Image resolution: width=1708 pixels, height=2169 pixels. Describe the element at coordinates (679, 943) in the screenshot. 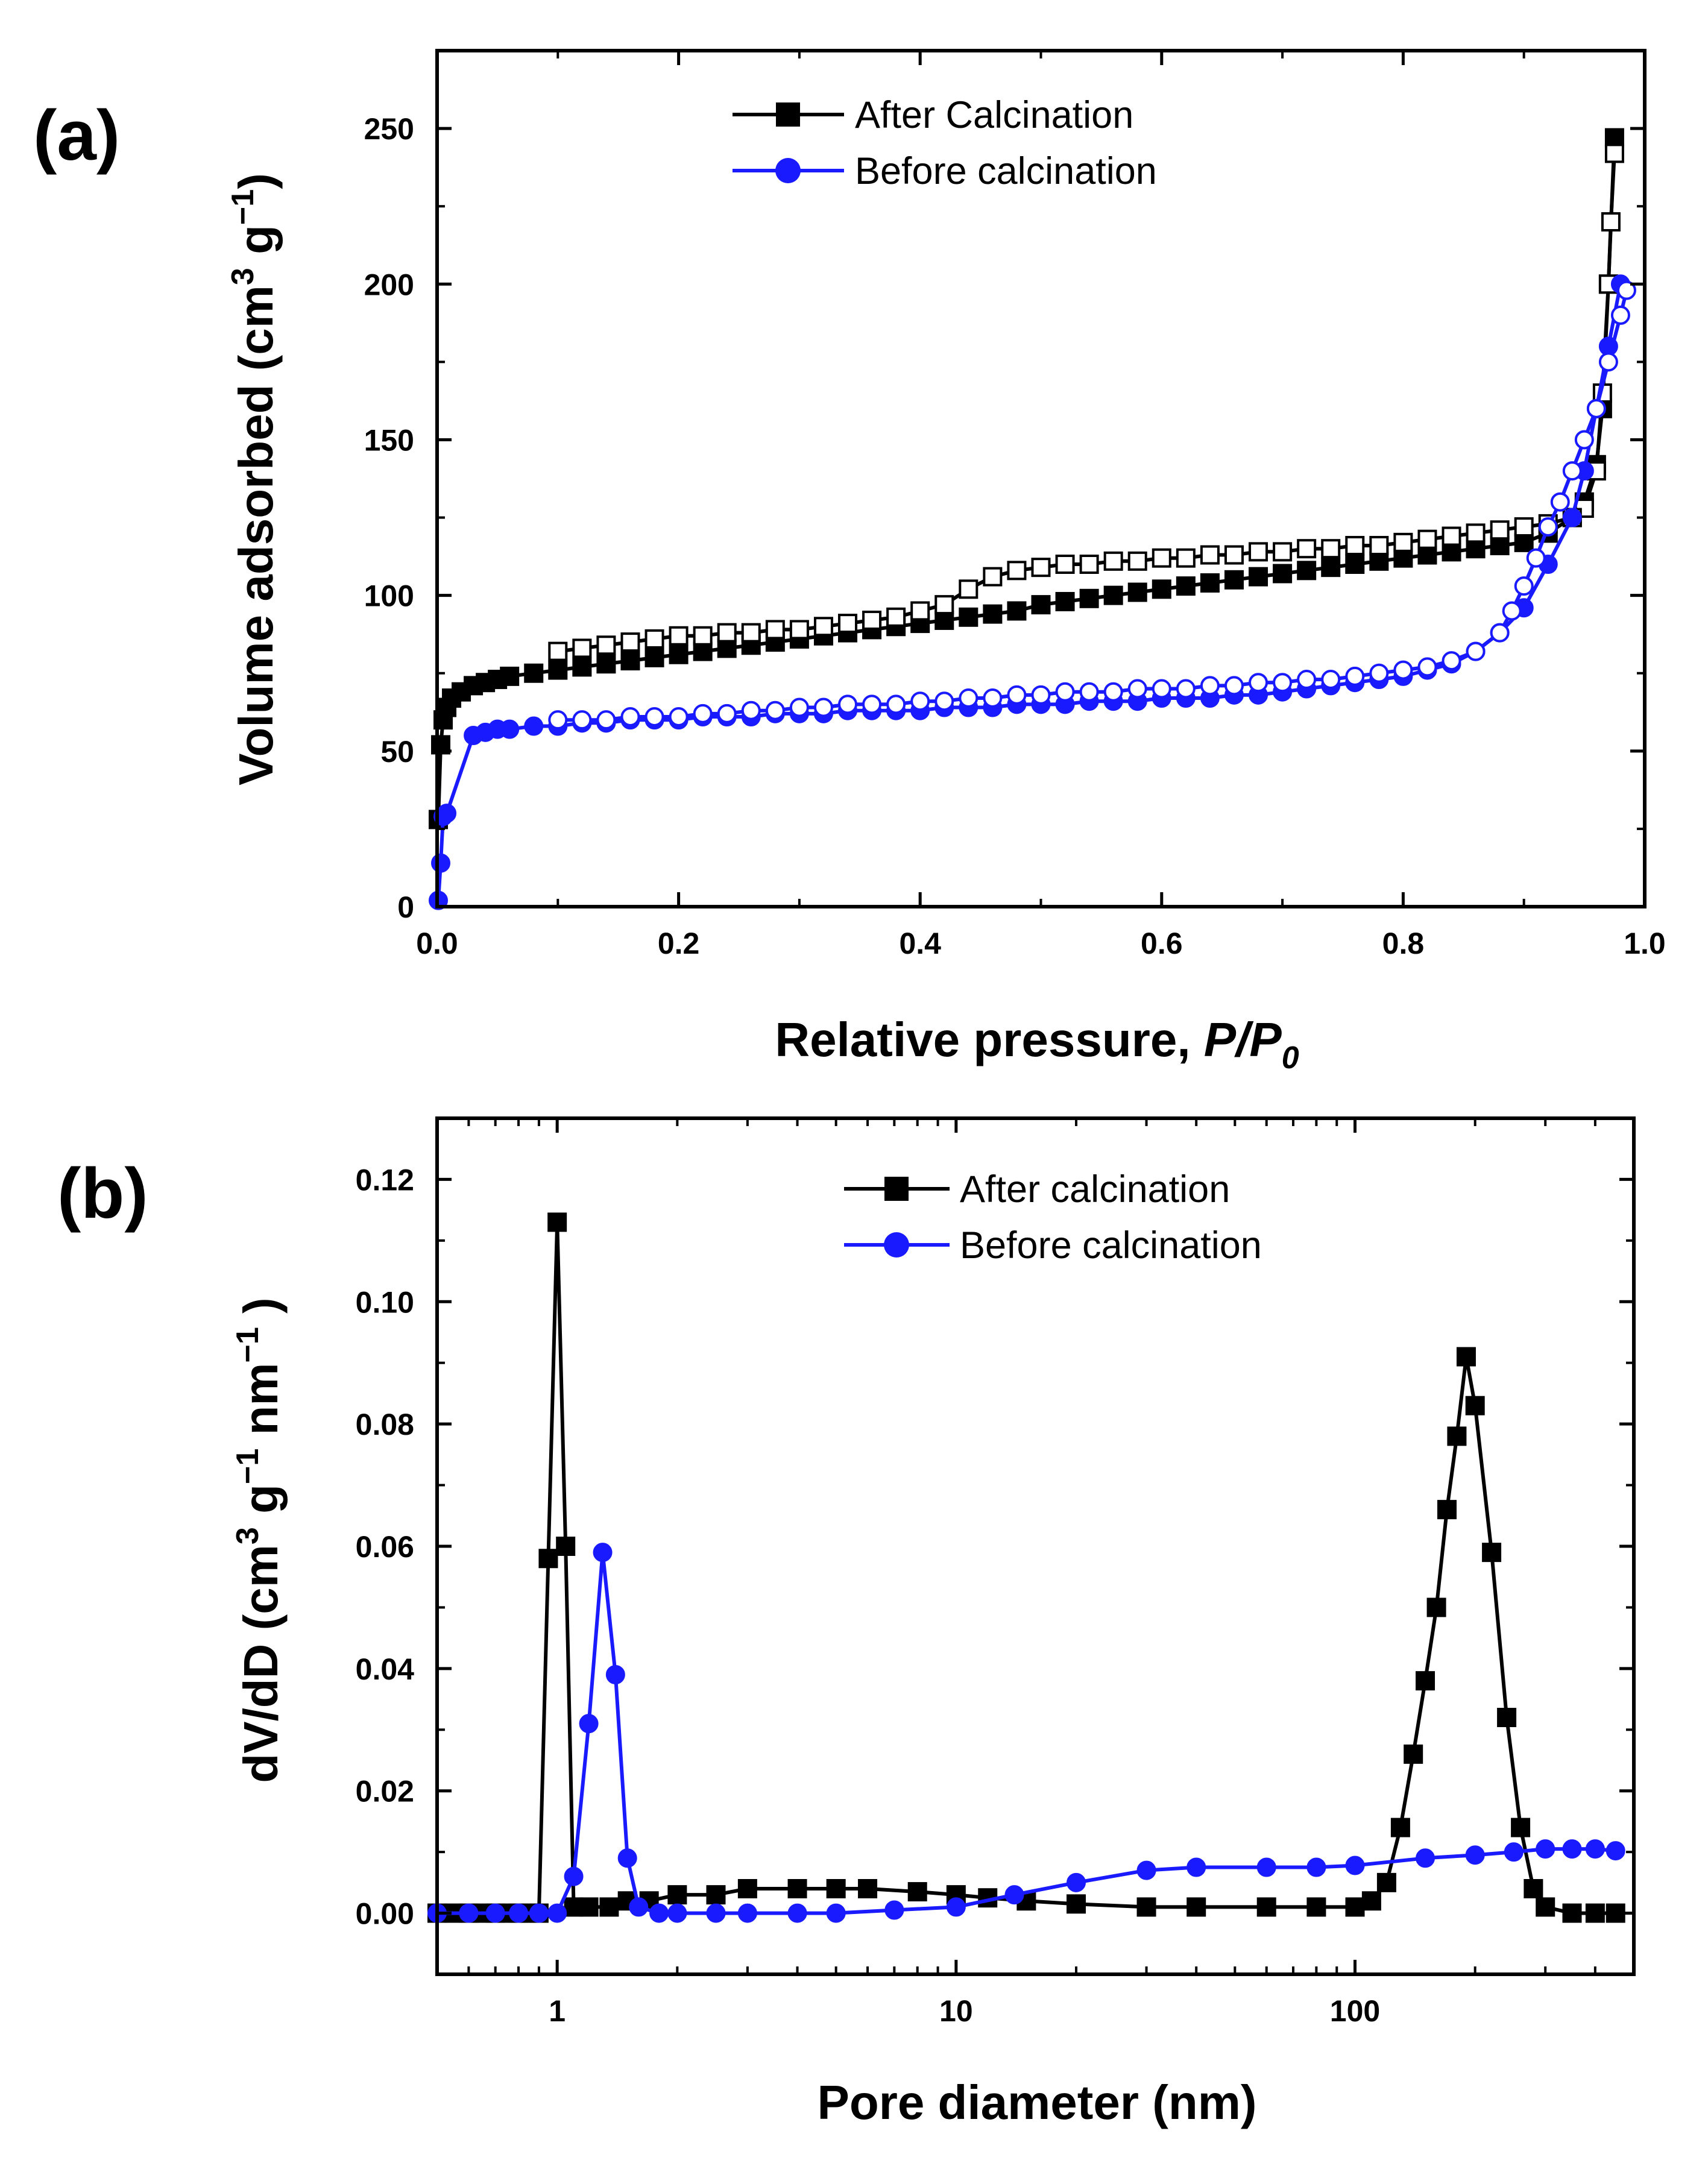

I see `x-tick-label: 0.2` at that location.